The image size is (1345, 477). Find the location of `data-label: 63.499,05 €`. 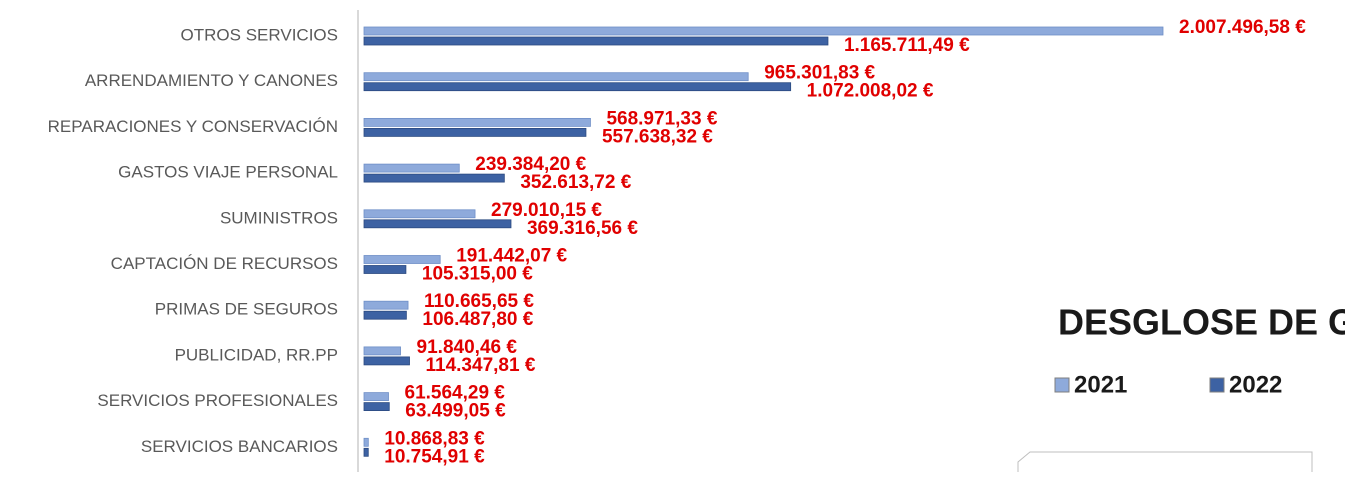

data-label: 63.499,05 € is located at coordinates (455, 411).